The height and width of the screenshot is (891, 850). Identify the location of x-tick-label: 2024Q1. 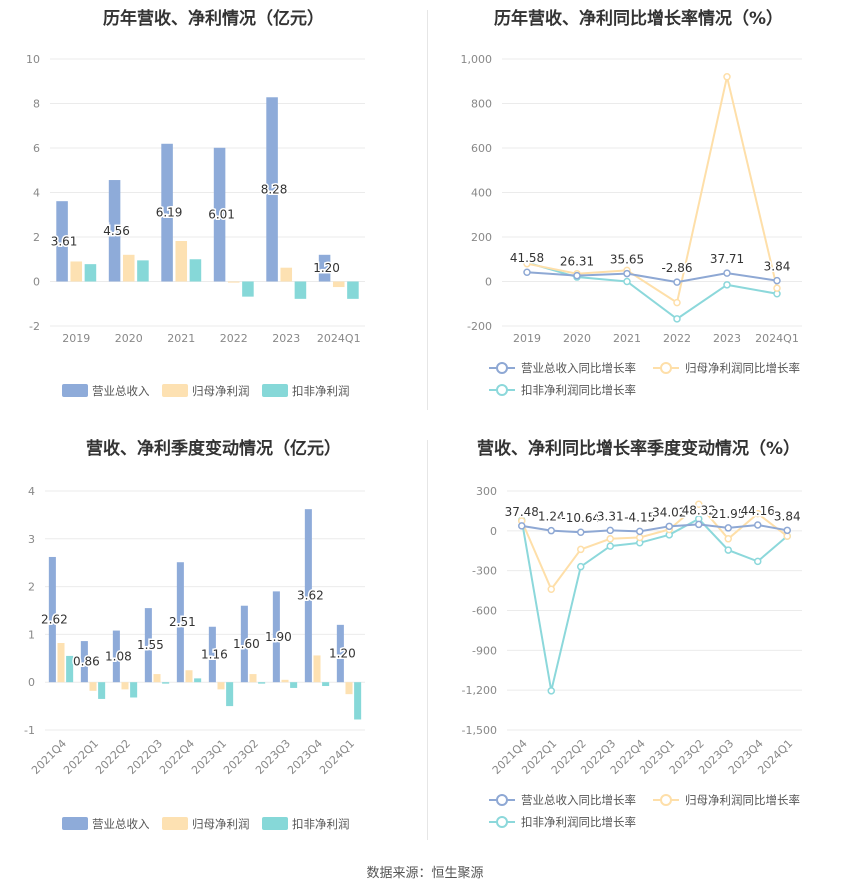
(337, 757).